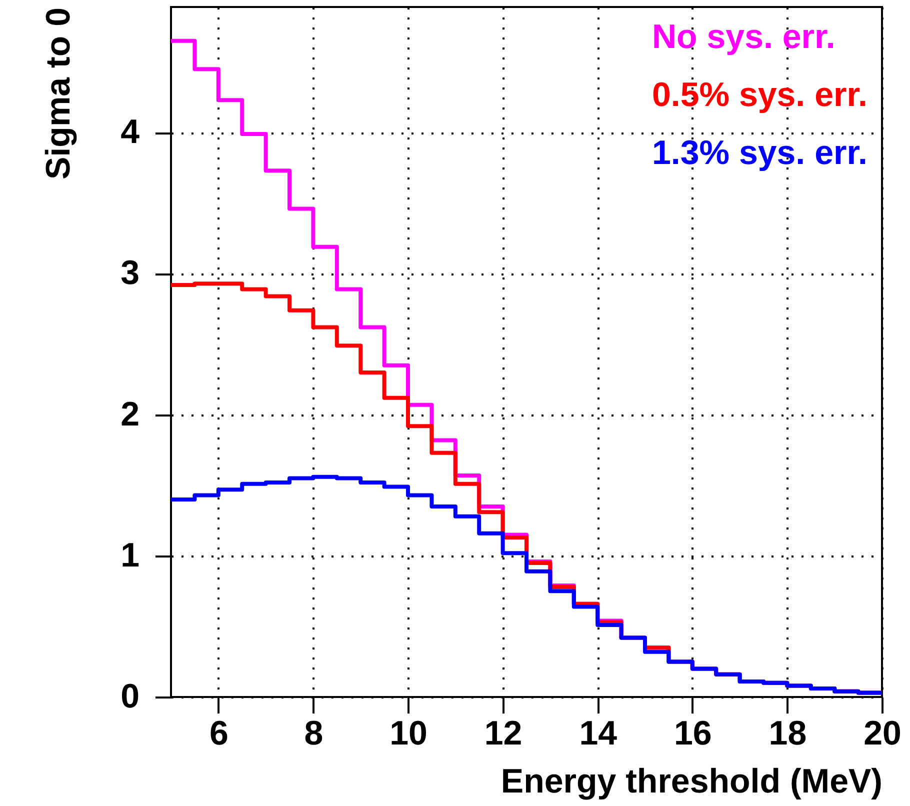 Image resolution: width=910 pixels, height=806 pixels. I want to click on y-tick-label: 3, so click(130, 273).